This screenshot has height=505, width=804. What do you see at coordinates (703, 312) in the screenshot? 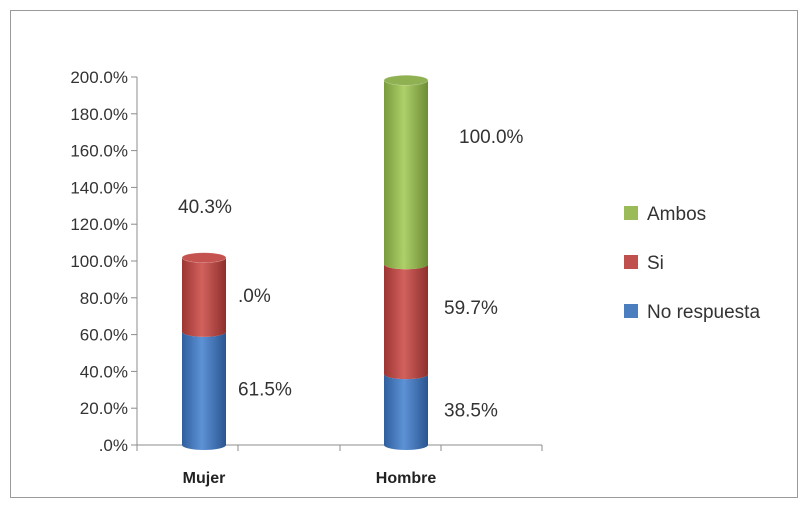
I see `legend-label: No respuesta` at bounding box center [703, 312].